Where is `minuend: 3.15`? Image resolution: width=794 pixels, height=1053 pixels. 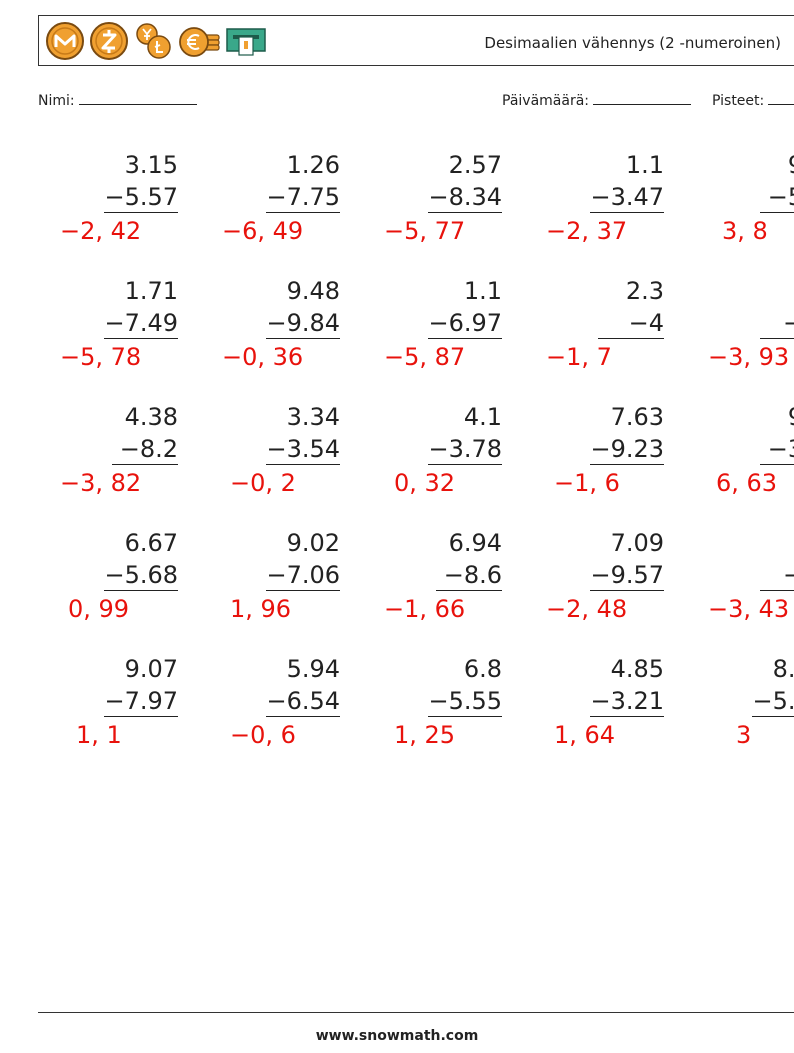 minuend: 3.15 is located at coordinates (151, 165).